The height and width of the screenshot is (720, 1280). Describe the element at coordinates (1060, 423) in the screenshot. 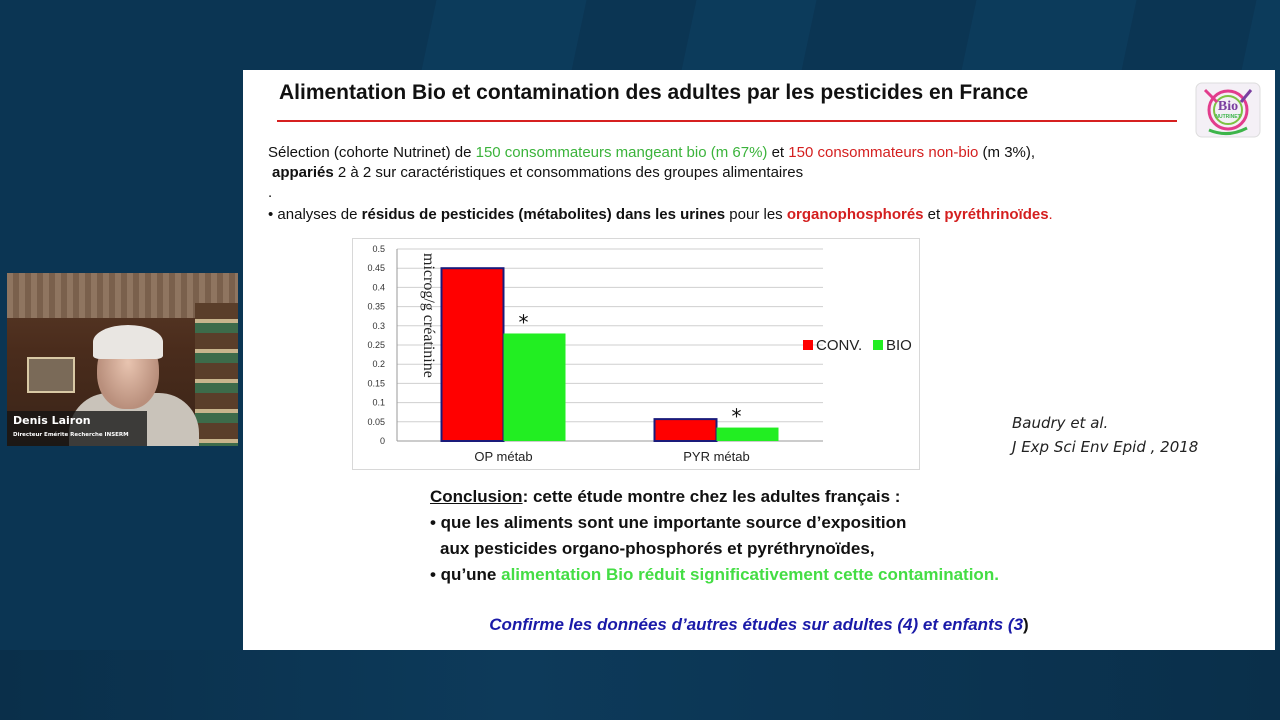

I see `citation-authors: Baudry et al.` at that location.